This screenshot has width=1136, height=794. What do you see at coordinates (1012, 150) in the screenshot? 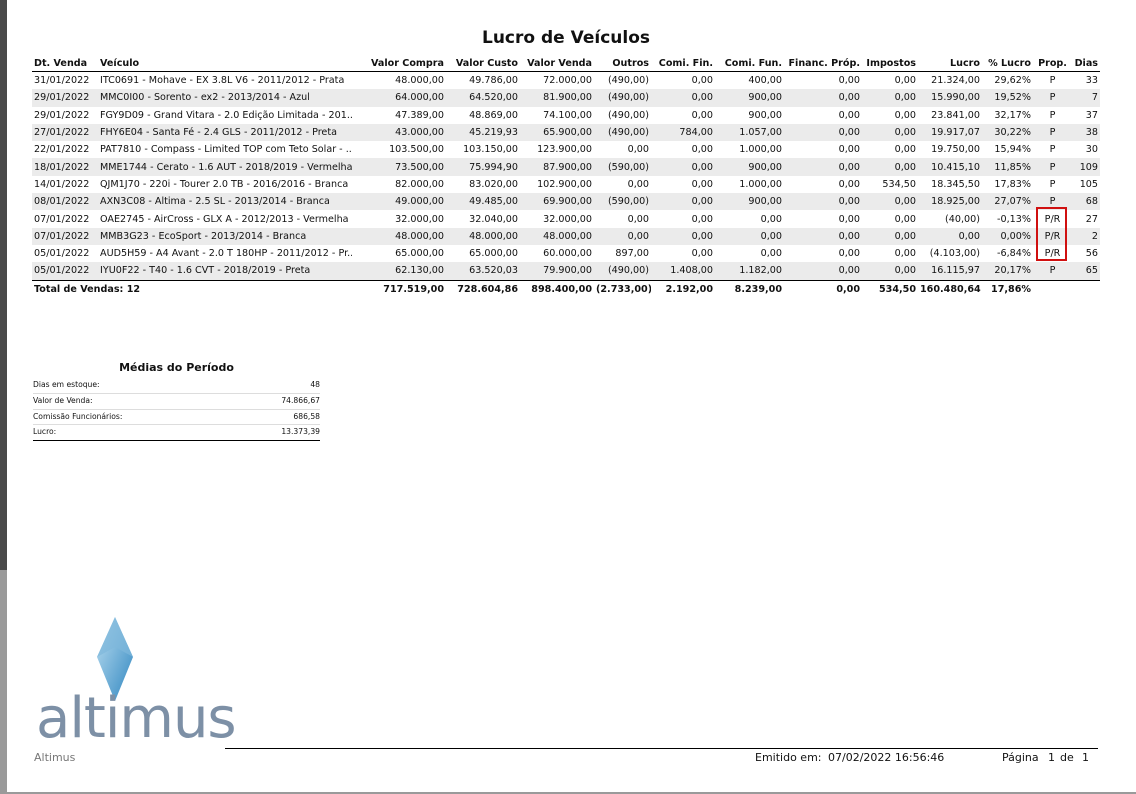
I see `table-cell: 15,94%` at bounding box center [1012, 150].